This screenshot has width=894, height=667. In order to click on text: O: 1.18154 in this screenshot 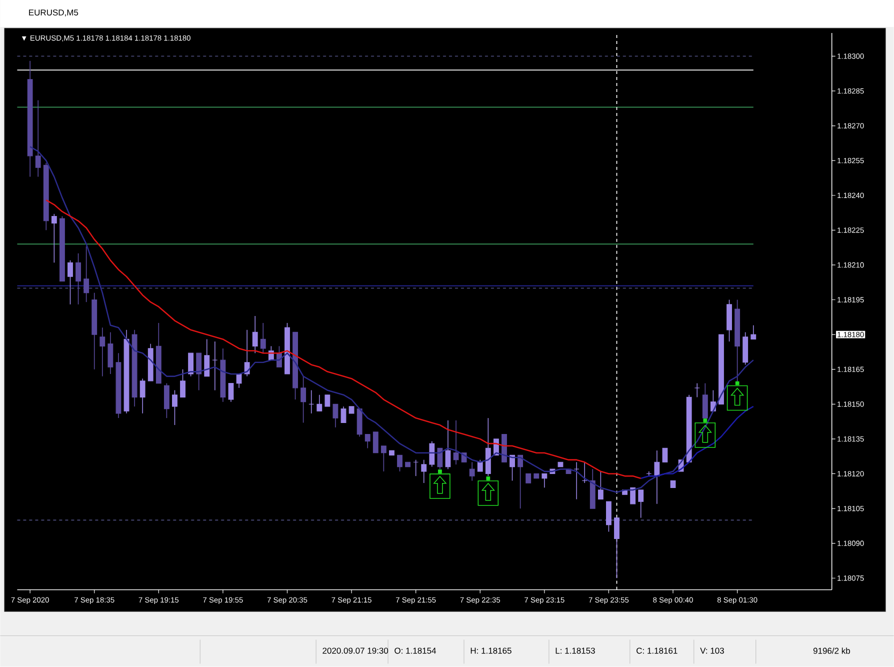, I will do `click(415, 651)`.